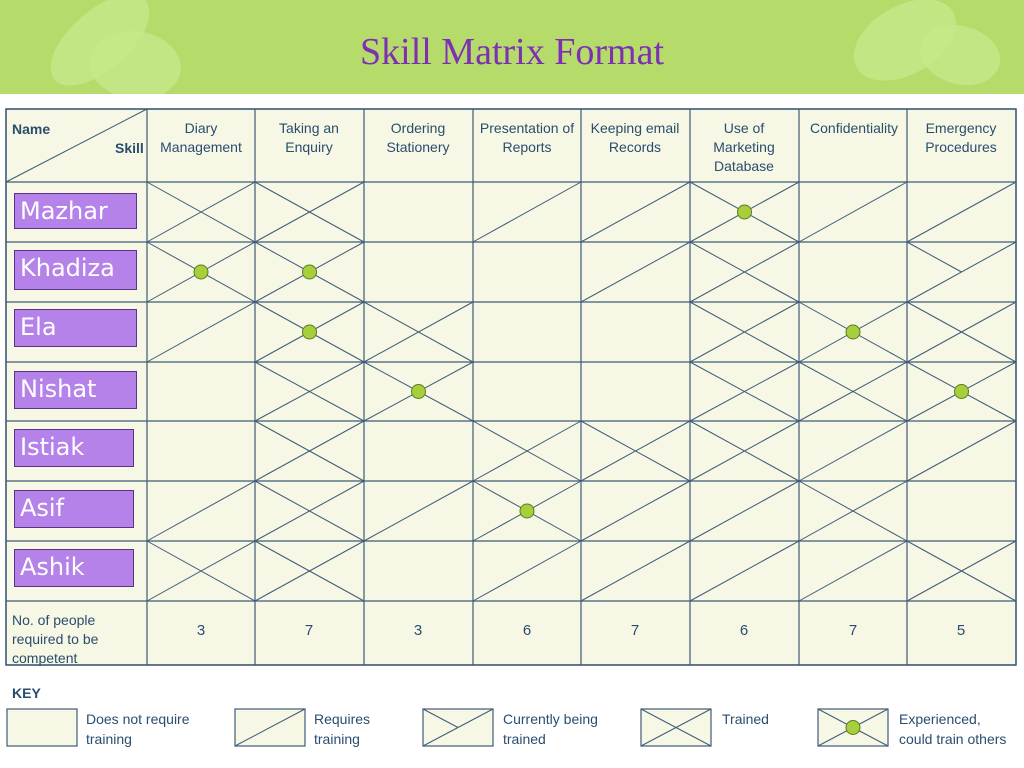 Image resolution: width=1024 pixels, height=768 pixels. I want to click on skill-header-diary: Diary Management, so click(201, 137).